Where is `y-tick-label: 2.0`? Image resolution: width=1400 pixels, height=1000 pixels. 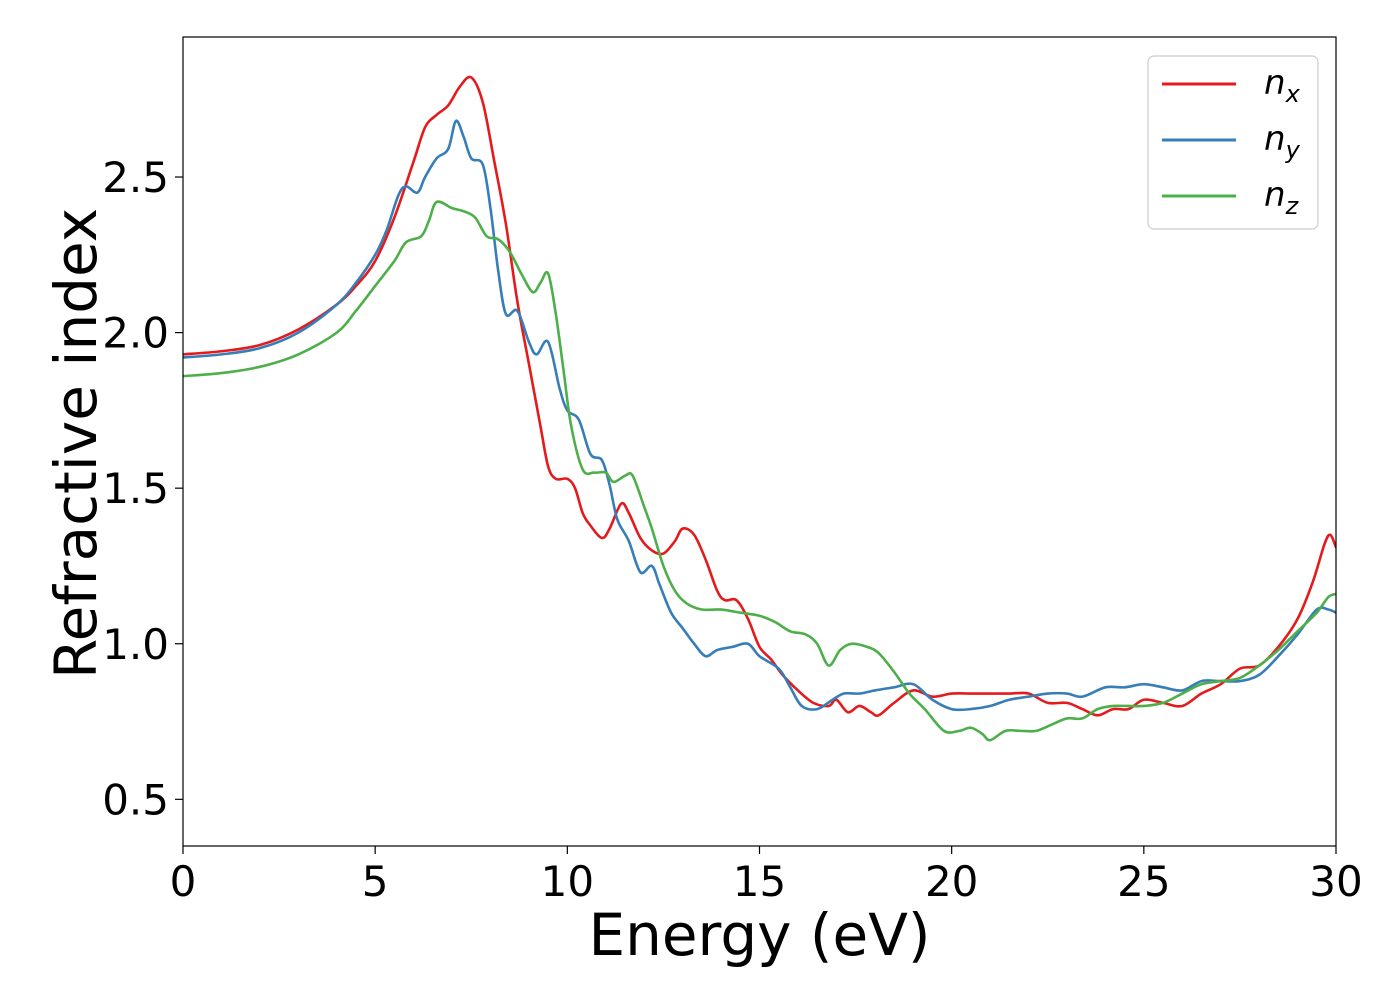 y-tick-label: 2.0 is located at coordinates (135, 333).